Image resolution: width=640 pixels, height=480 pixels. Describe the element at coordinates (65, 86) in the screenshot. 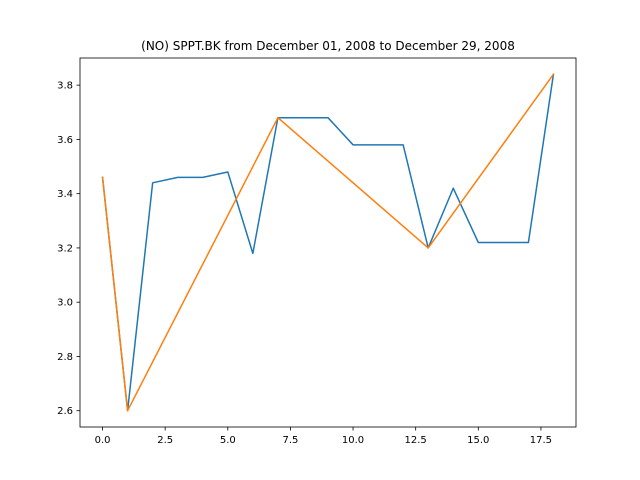

I see `y-tick-label: 3.8` at that location.